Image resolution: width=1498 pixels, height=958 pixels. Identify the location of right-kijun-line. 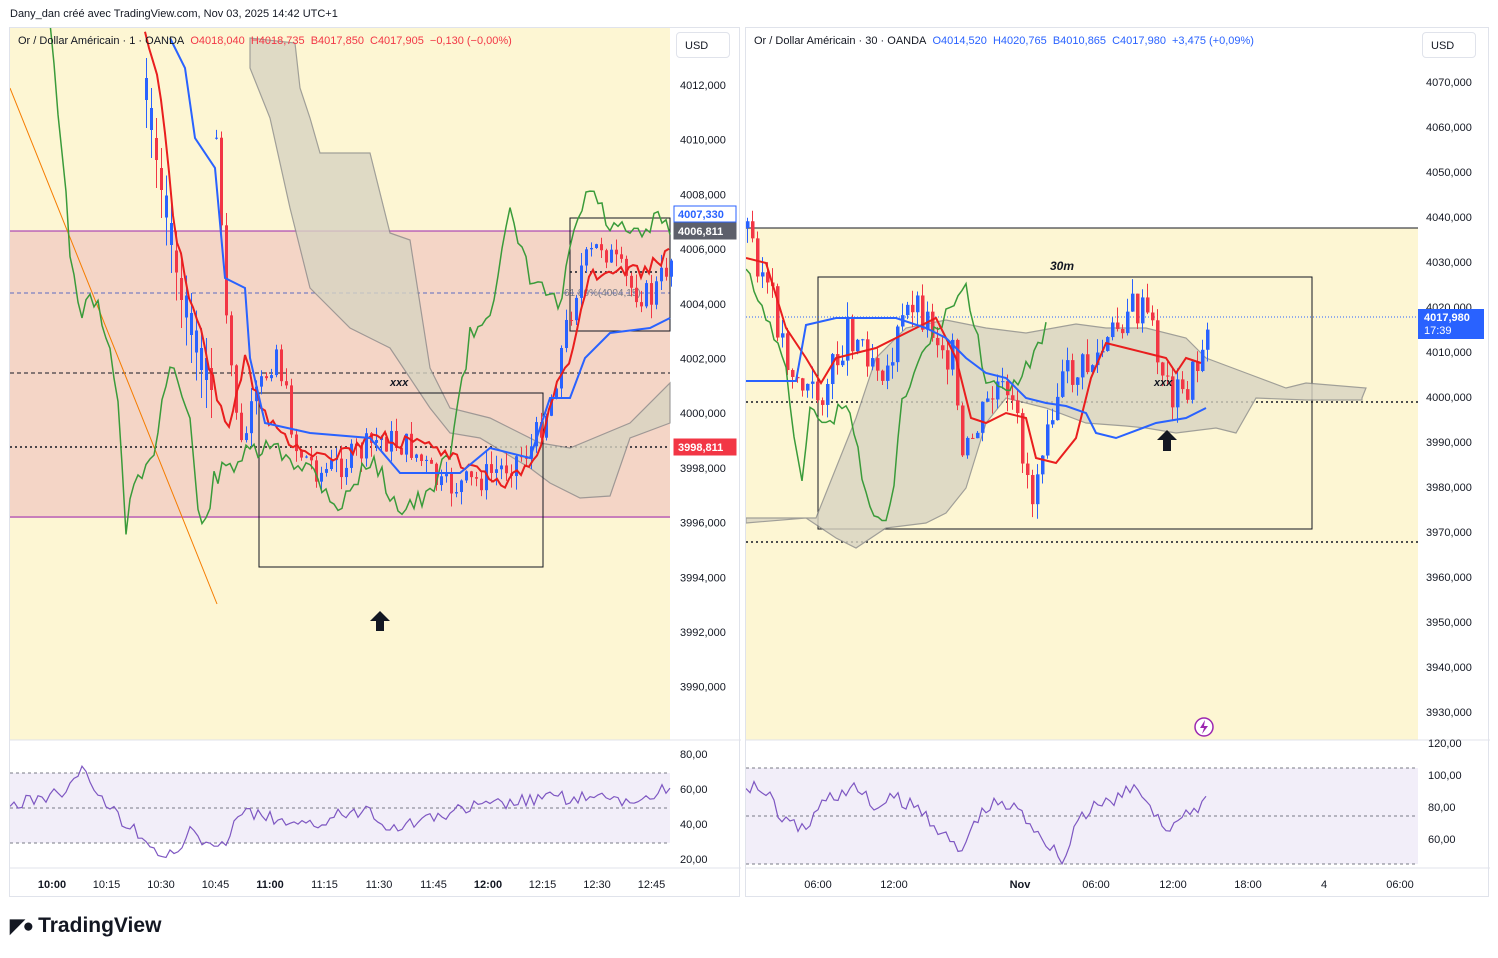
(976, 378).